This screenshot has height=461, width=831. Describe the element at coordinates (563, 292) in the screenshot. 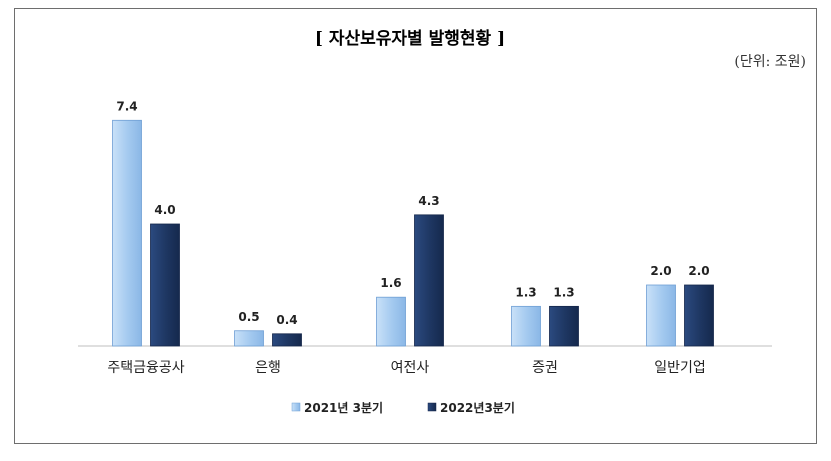

I see `data-label-2022-3: 1.3` at that location.